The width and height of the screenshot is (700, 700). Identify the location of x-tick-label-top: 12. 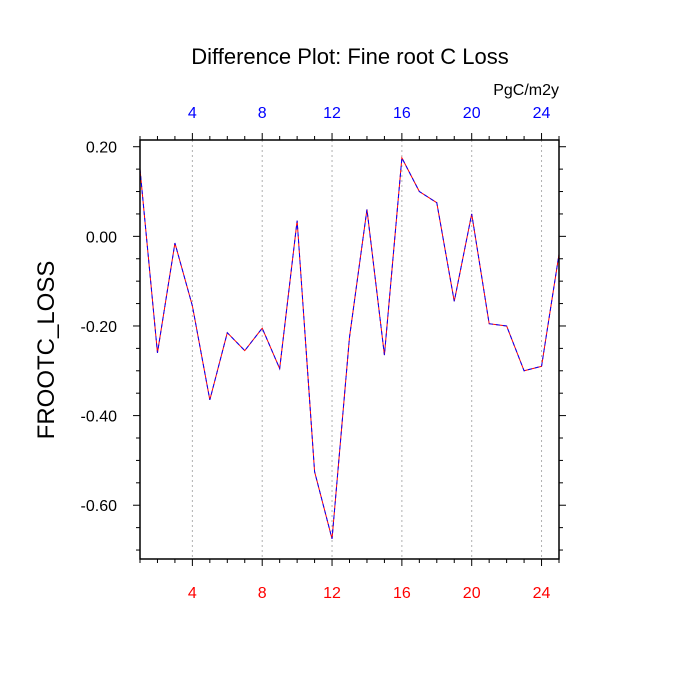
(332, 113).